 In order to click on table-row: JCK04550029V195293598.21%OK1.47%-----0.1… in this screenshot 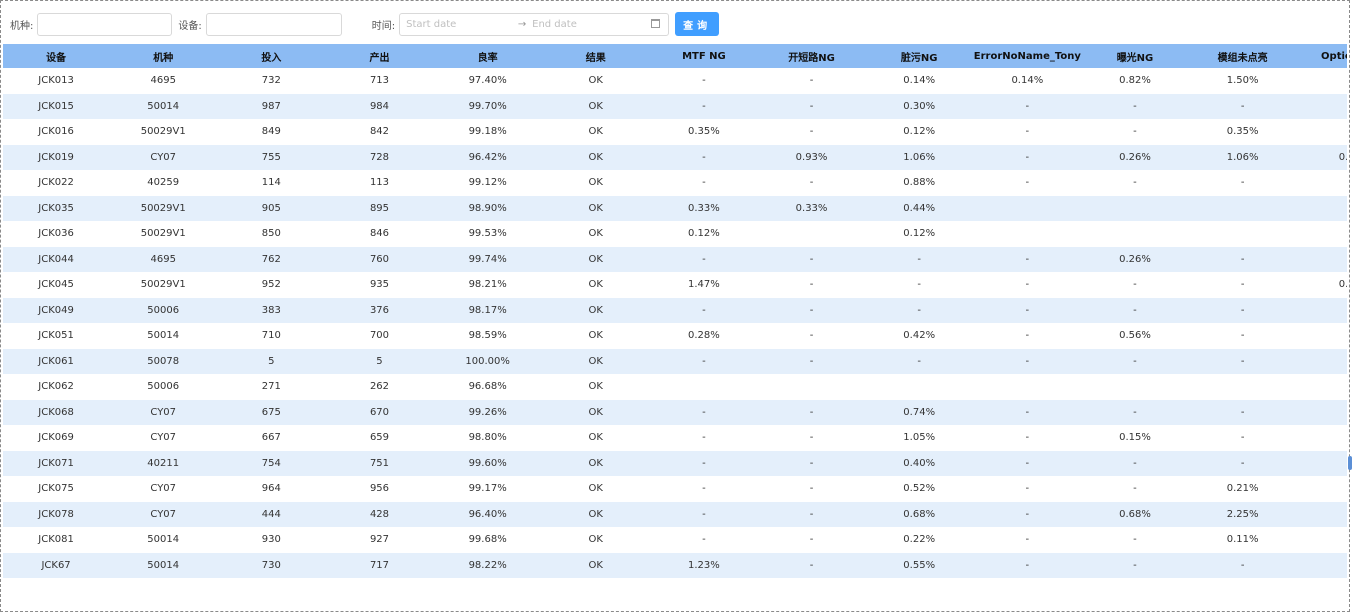, I will do `click(675, 285)`.